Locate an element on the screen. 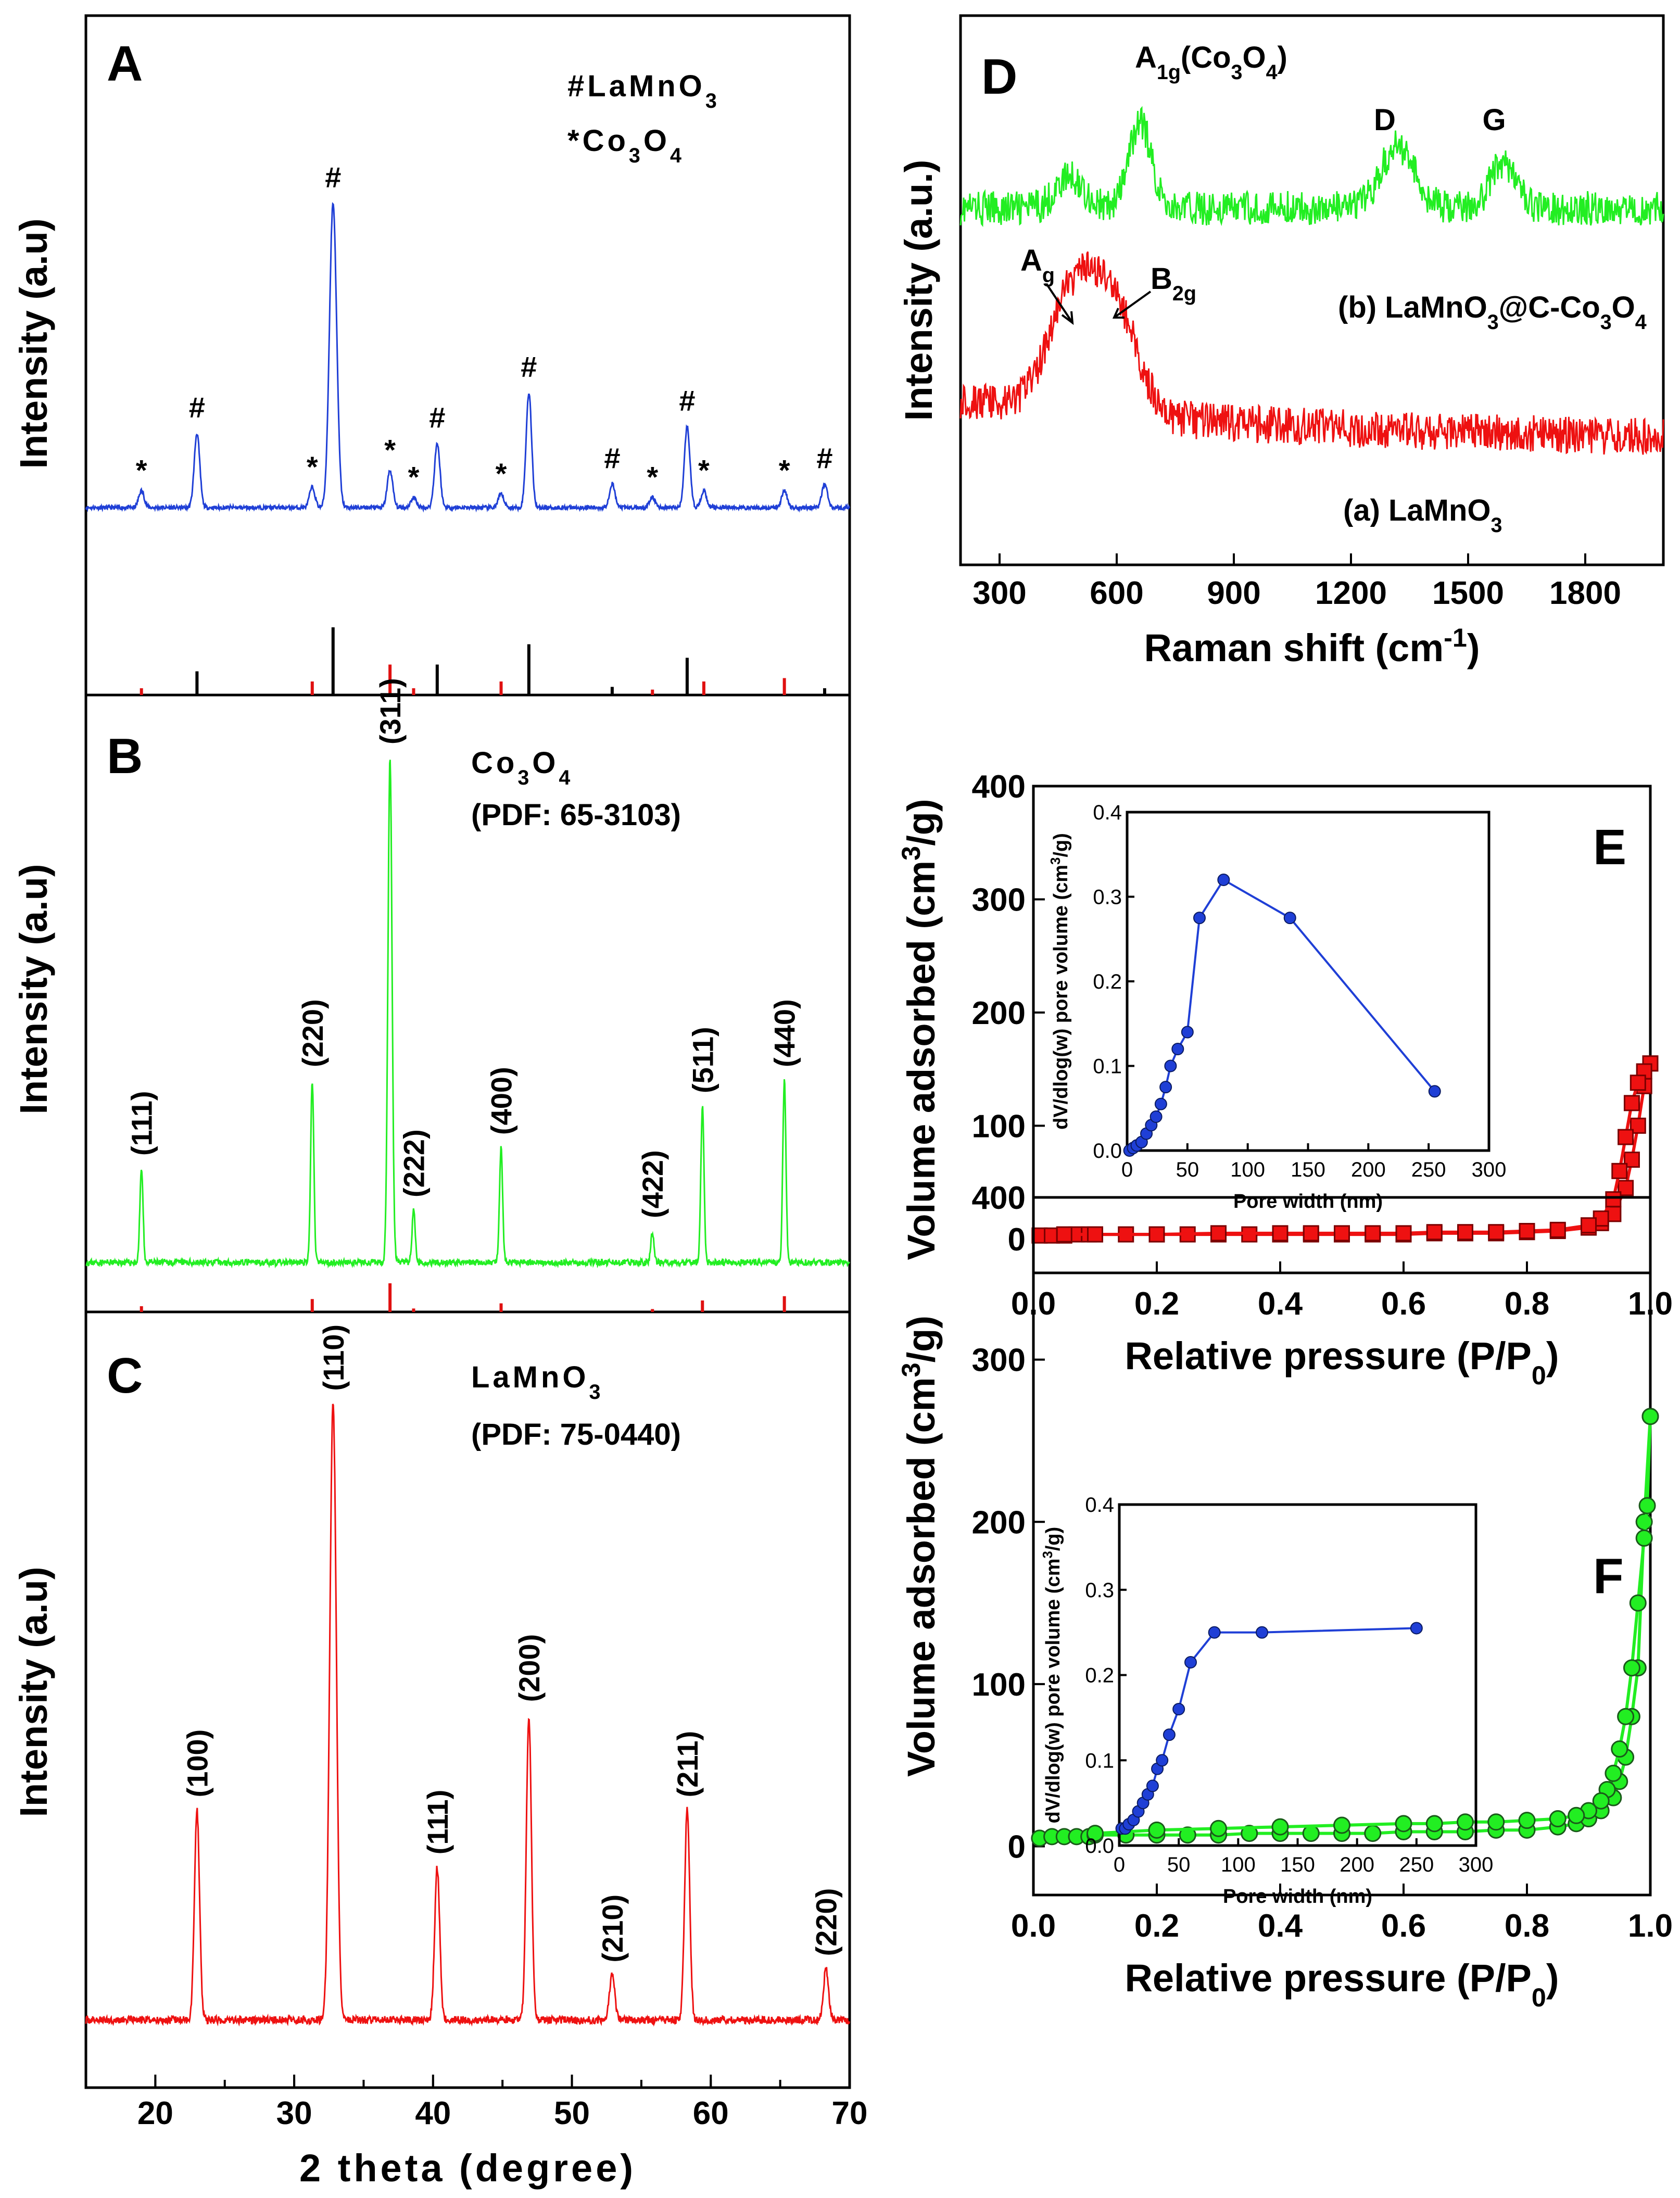  panel-D-annotation-ag-part: A is located at coordinates (1031, 261).